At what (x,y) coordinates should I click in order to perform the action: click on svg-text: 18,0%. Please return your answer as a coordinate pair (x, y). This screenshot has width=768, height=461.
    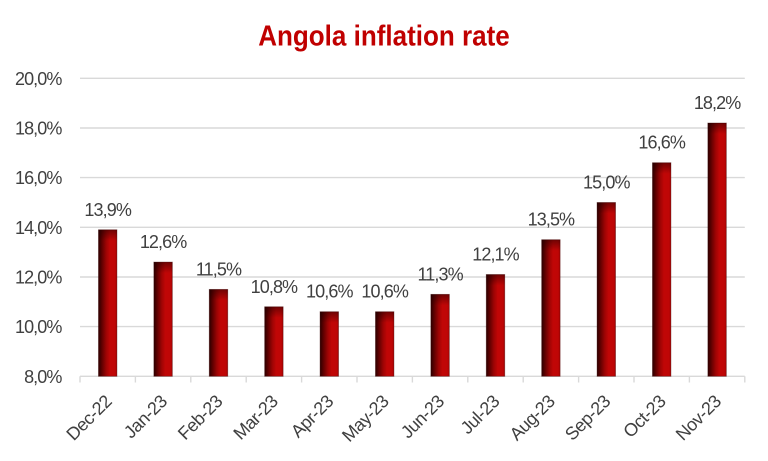
    Looking at the image, I should click on (38, 129).